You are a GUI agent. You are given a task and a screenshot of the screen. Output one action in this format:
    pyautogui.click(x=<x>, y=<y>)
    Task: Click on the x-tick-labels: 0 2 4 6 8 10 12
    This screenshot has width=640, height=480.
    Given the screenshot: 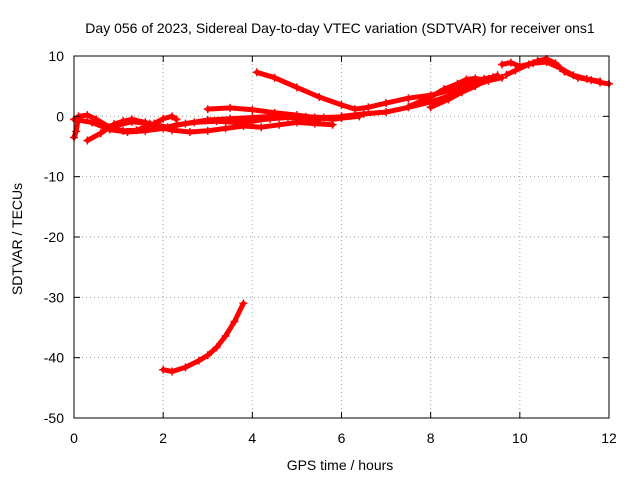 What is the action you would take?
    pyautogui.click(x=343, y=438)
    